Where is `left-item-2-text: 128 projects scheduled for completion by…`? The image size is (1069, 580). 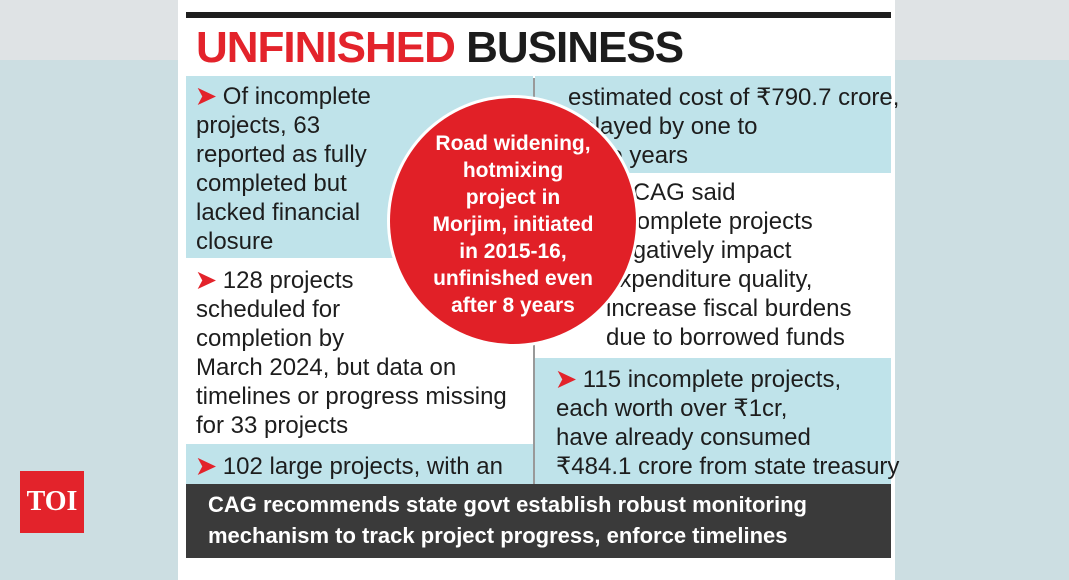
left-item-2-text: 128 projects scheduled for completion by… is located at coordinates (351, 353).